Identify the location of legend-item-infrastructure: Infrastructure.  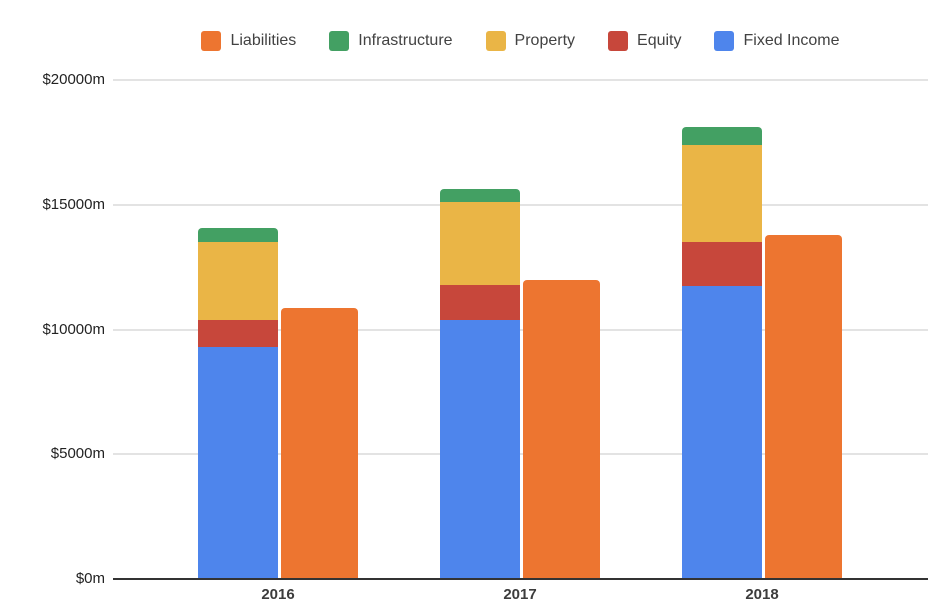
(391, 41).